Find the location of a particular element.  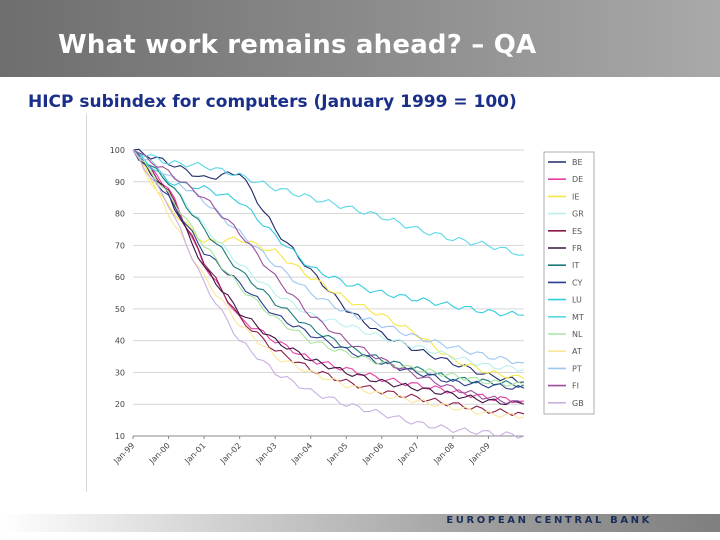

x-tick-Jan-06: Jan-06 is located at coordinates (372, 453).